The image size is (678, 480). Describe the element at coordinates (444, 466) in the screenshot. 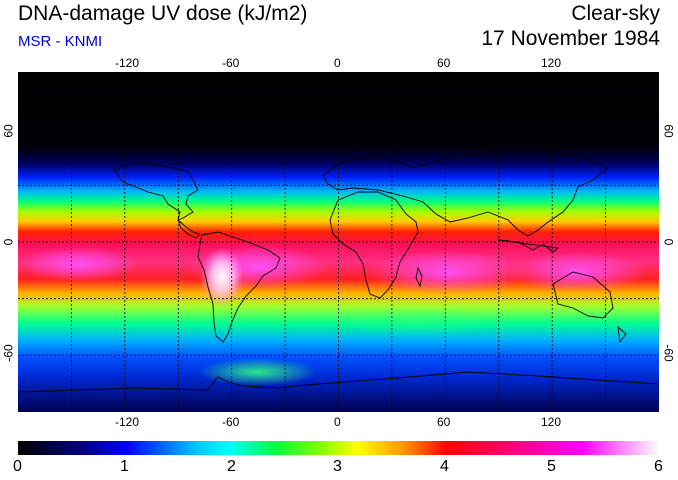

I see `colorbar-tick: 4` at that location.